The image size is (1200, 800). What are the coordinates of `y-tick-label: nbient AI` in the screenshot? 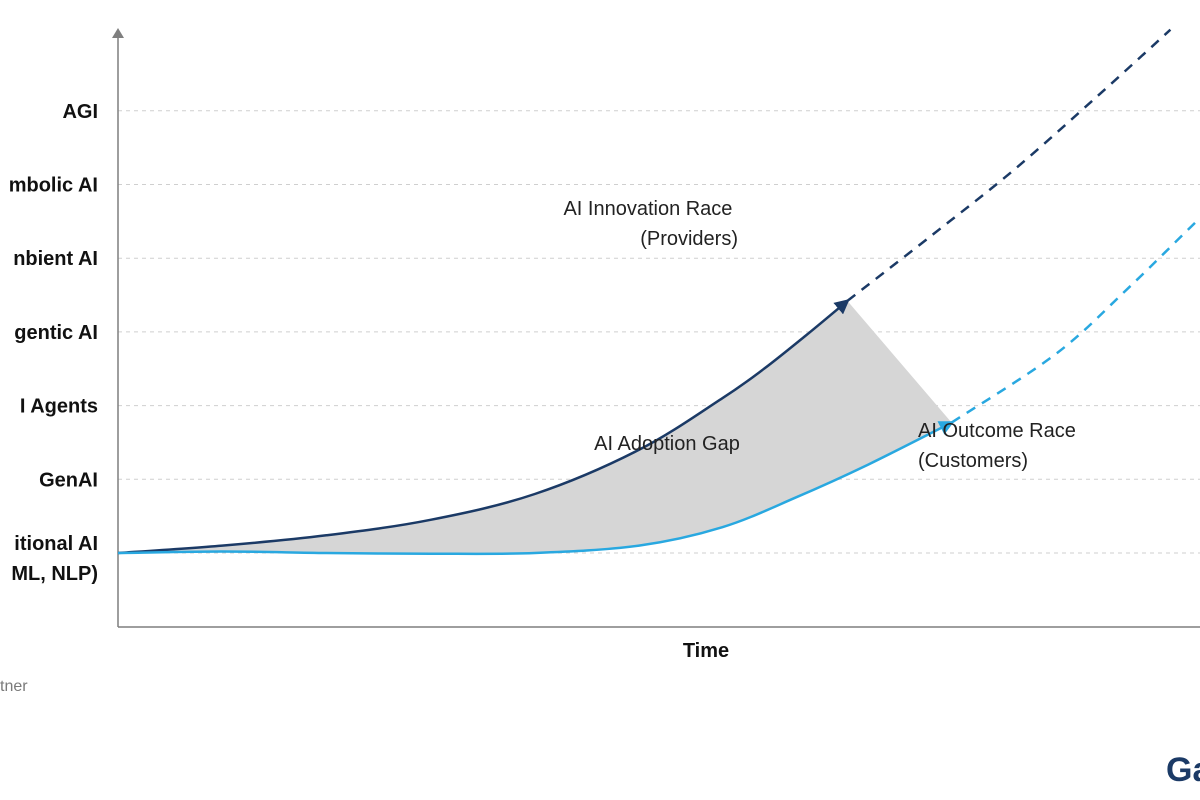 It's located at (55, 259).